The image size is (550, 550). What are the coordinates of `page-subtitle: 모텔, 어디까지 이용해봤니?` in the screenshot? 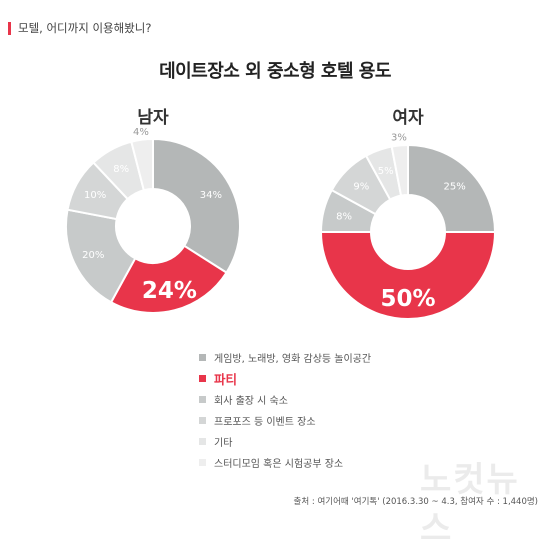 It's located at (85, 28).